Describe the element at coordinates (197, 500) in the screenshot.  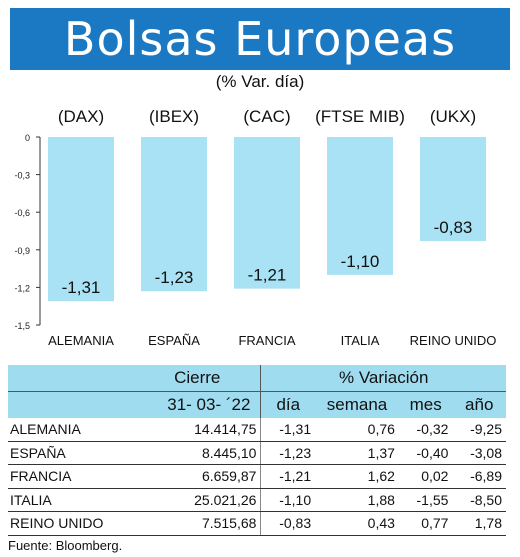
I see `cell-cierre: 25.021,26` at that location.